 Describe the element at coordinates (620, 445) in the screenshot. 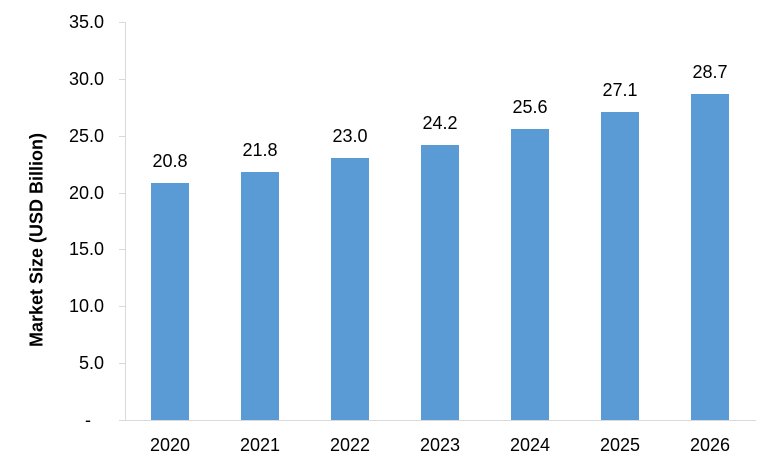

I see `x-axis-category-label: 2025` at that location.